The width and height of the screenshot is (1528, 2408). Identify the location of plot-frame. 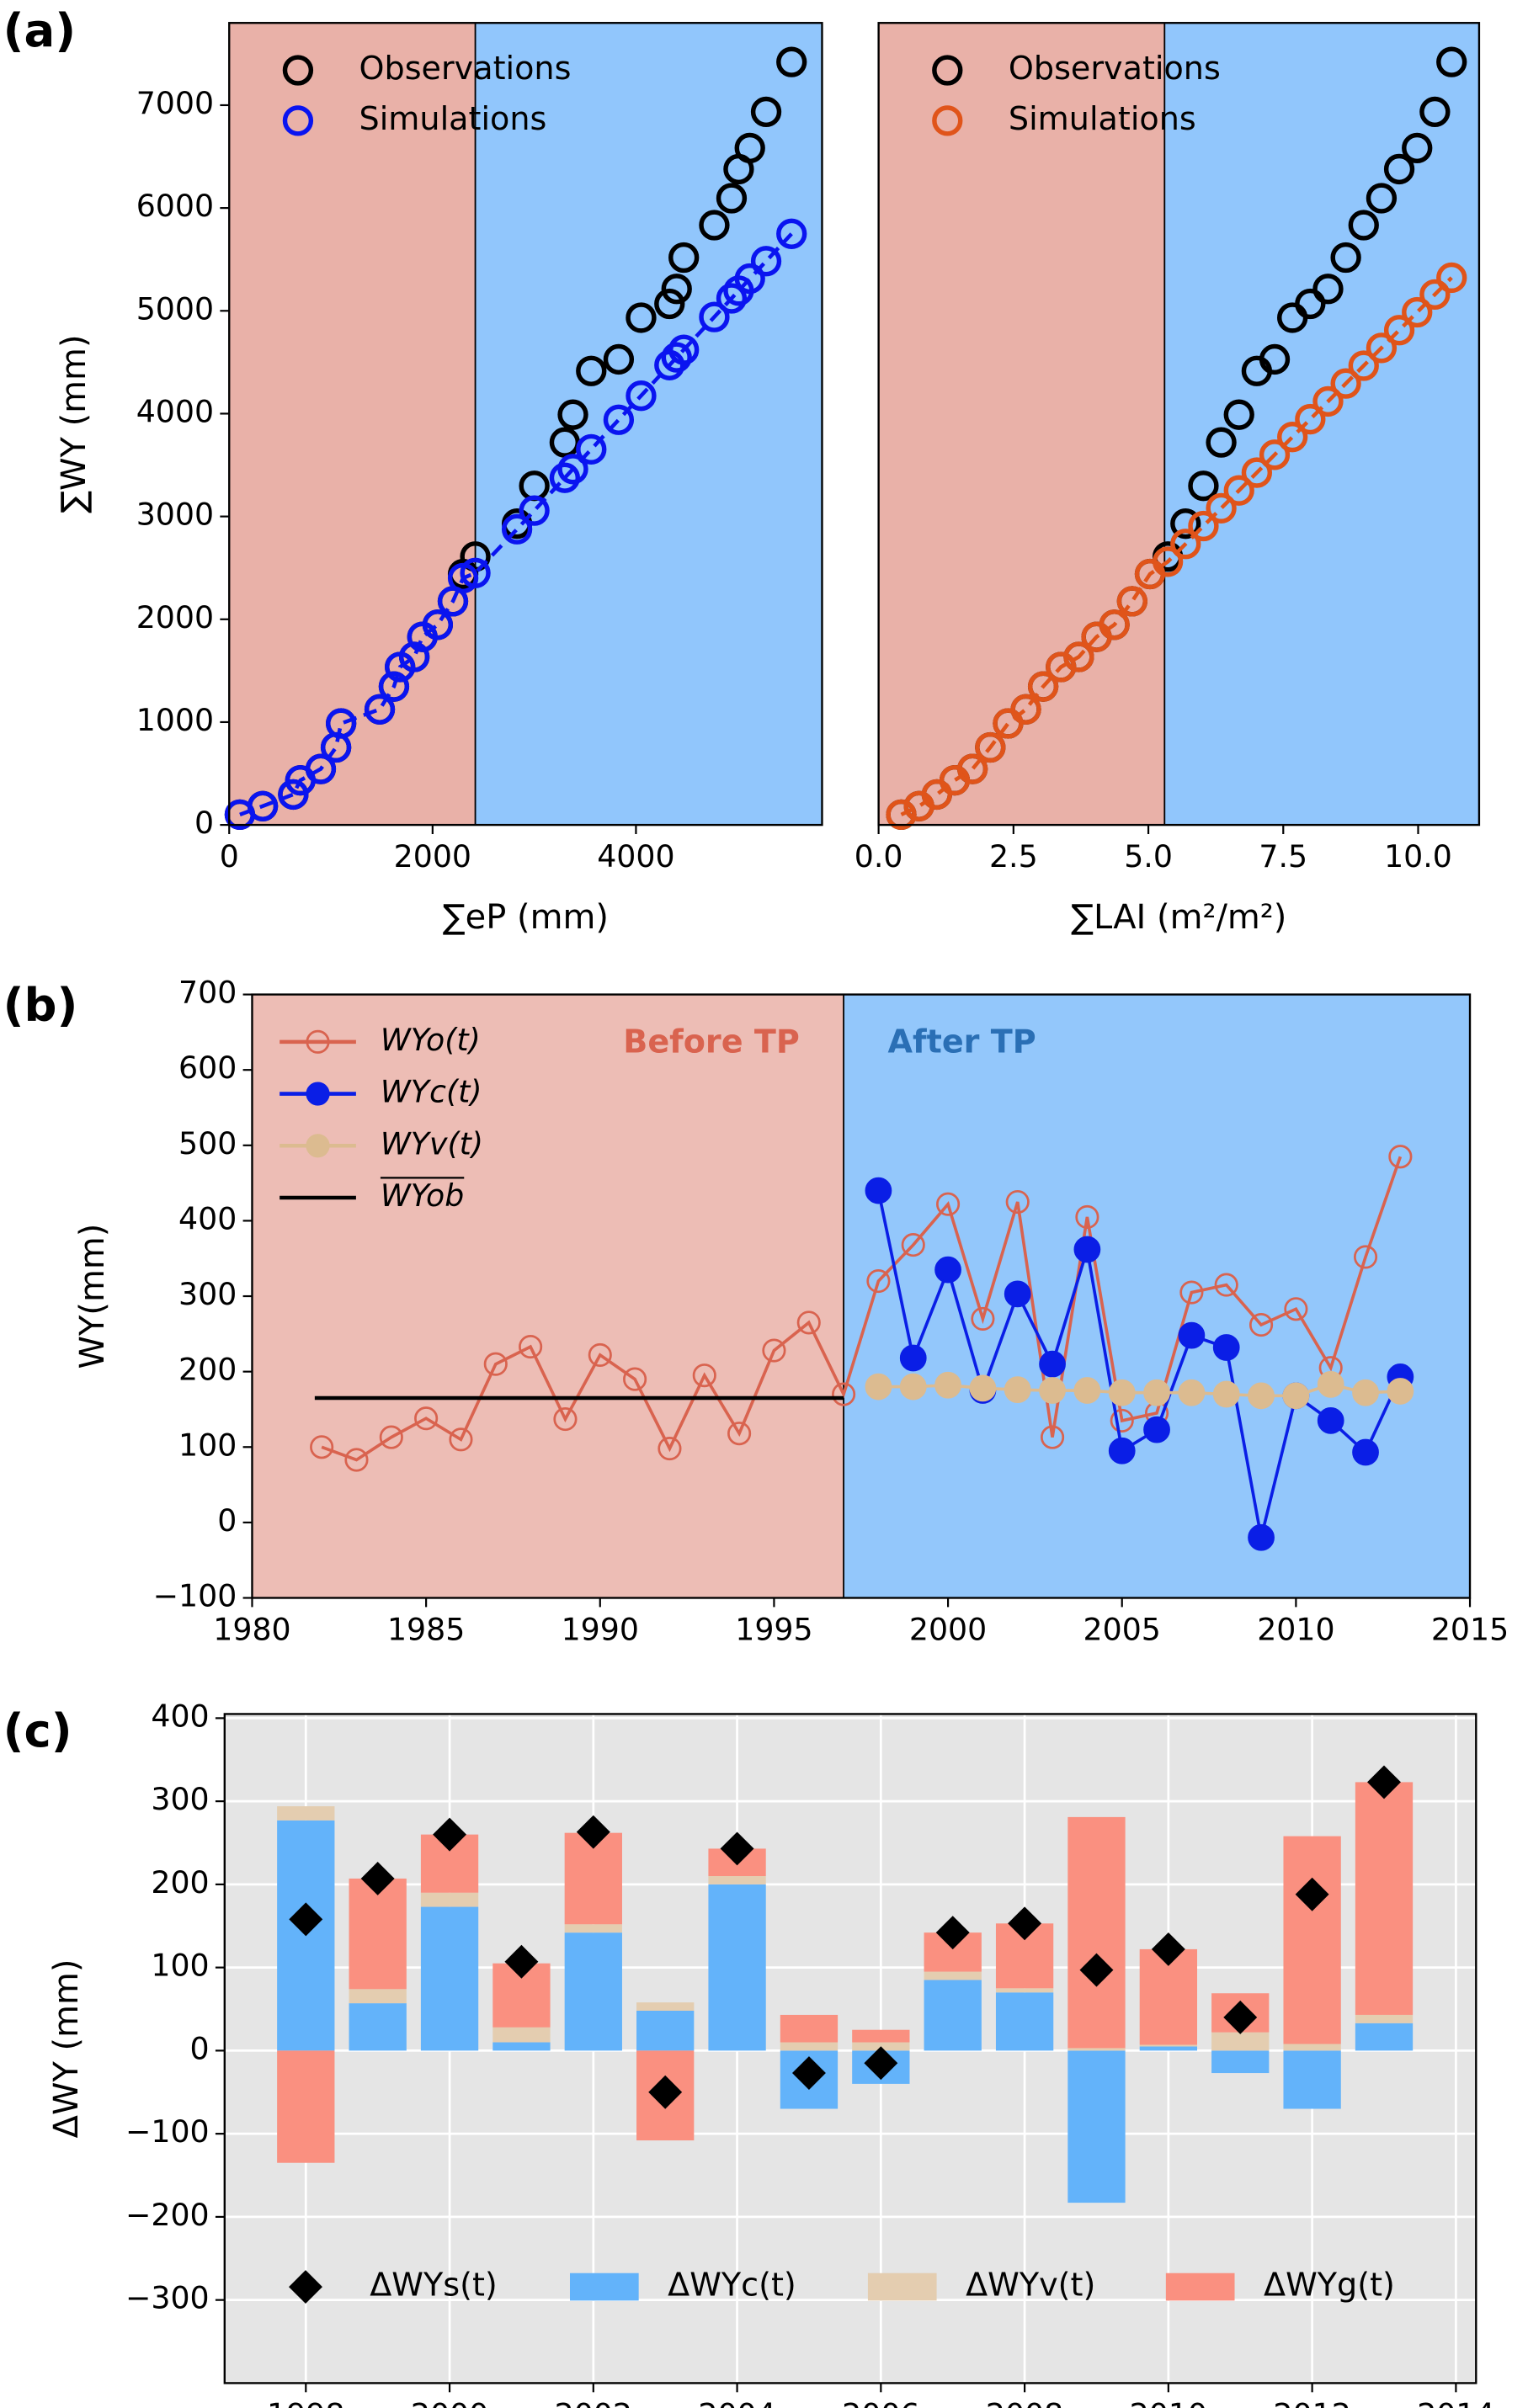
(1179, 424).